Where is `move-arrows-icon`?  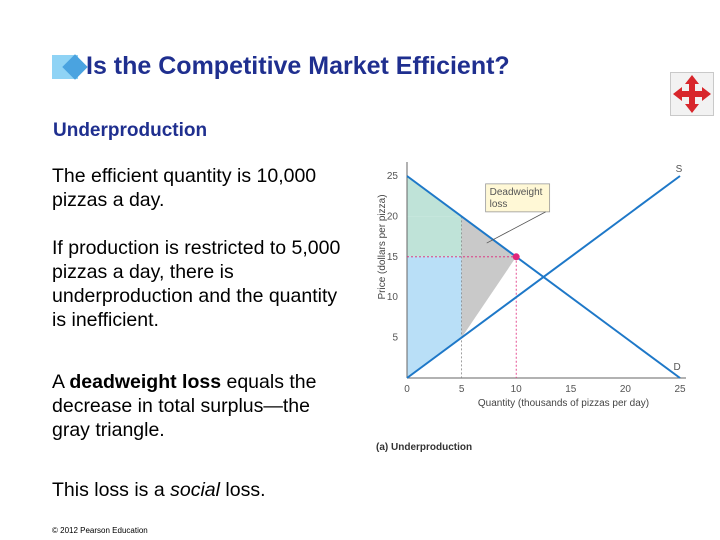 move-arrows-icon is located at coordinates (692, 94).